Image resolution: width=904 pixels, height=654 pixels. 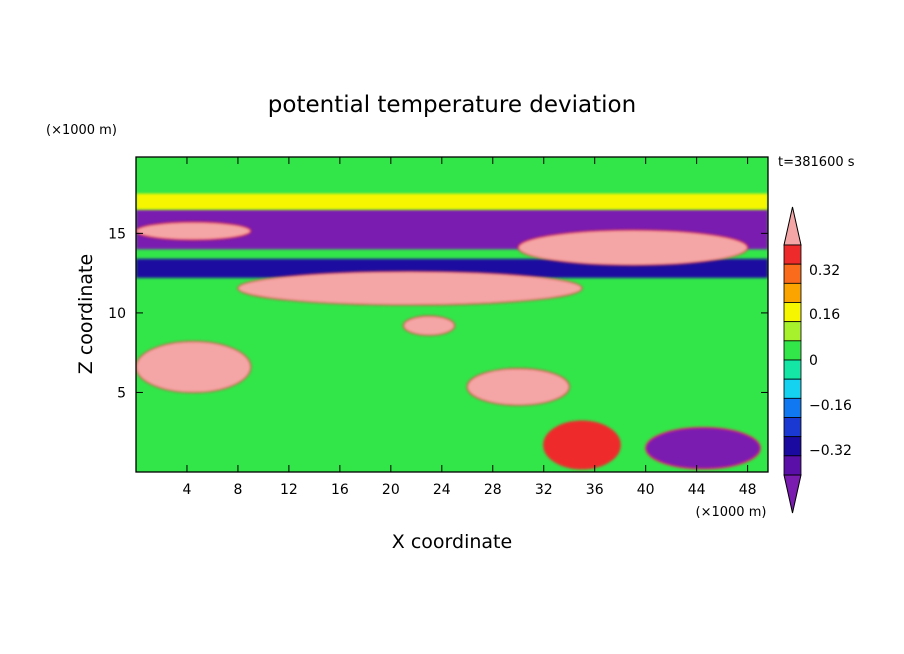 I want to click on y-tick-label: 15, so click(x=117, y=234).